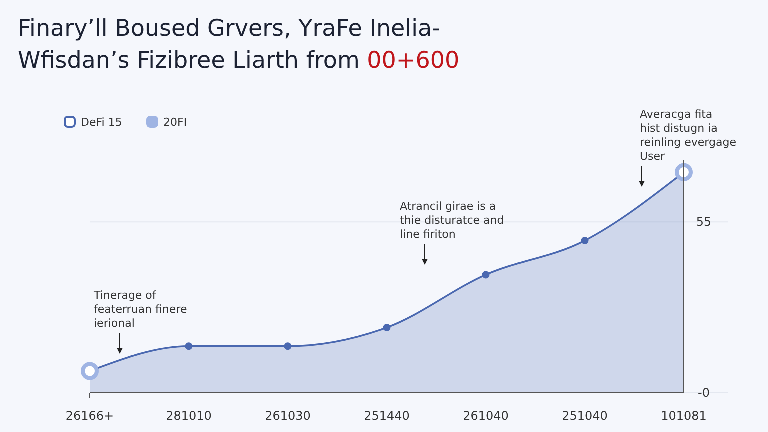 The width and height of the screenshot is (768, 432). I want to click on x-tick-label: 26166+, so click(90, 416).